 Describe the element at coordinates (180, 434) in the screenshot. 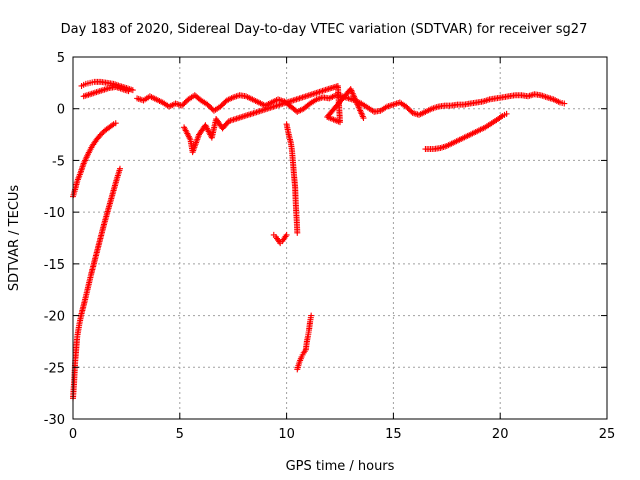

I see `x-tick-label: 5` at that location.